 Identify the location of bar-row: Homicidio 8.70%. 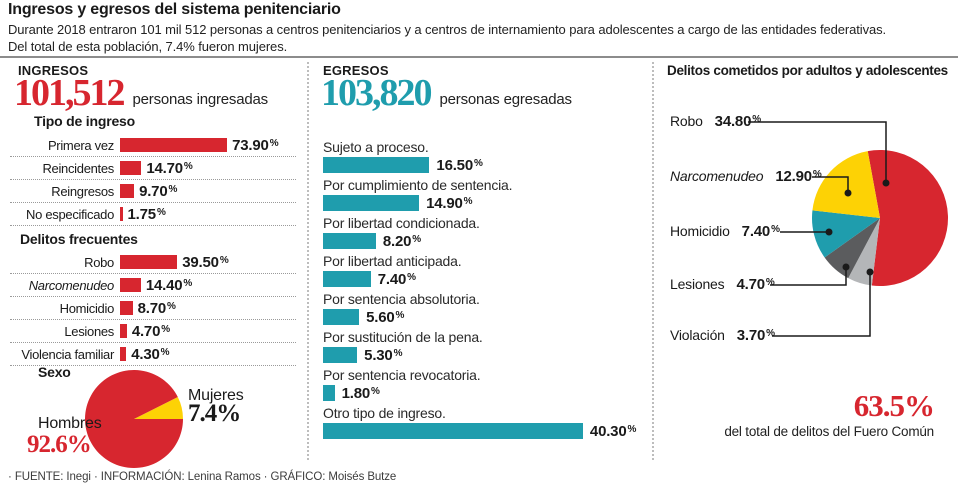
(153, 308).